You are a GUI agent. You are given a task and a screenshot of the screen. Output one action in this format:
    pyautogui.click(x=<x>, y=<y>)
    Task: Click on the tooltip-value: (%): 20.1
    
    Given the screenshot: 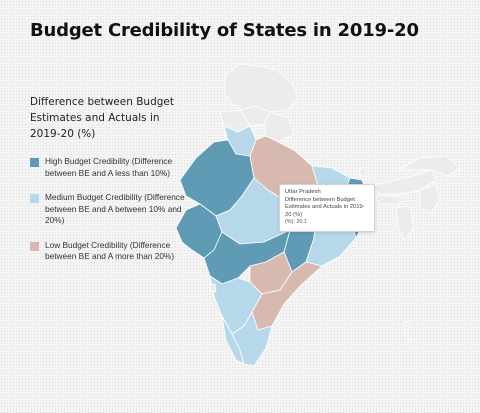 What is the action you would take?
    pyautogui.click(x=296, y=222)
    